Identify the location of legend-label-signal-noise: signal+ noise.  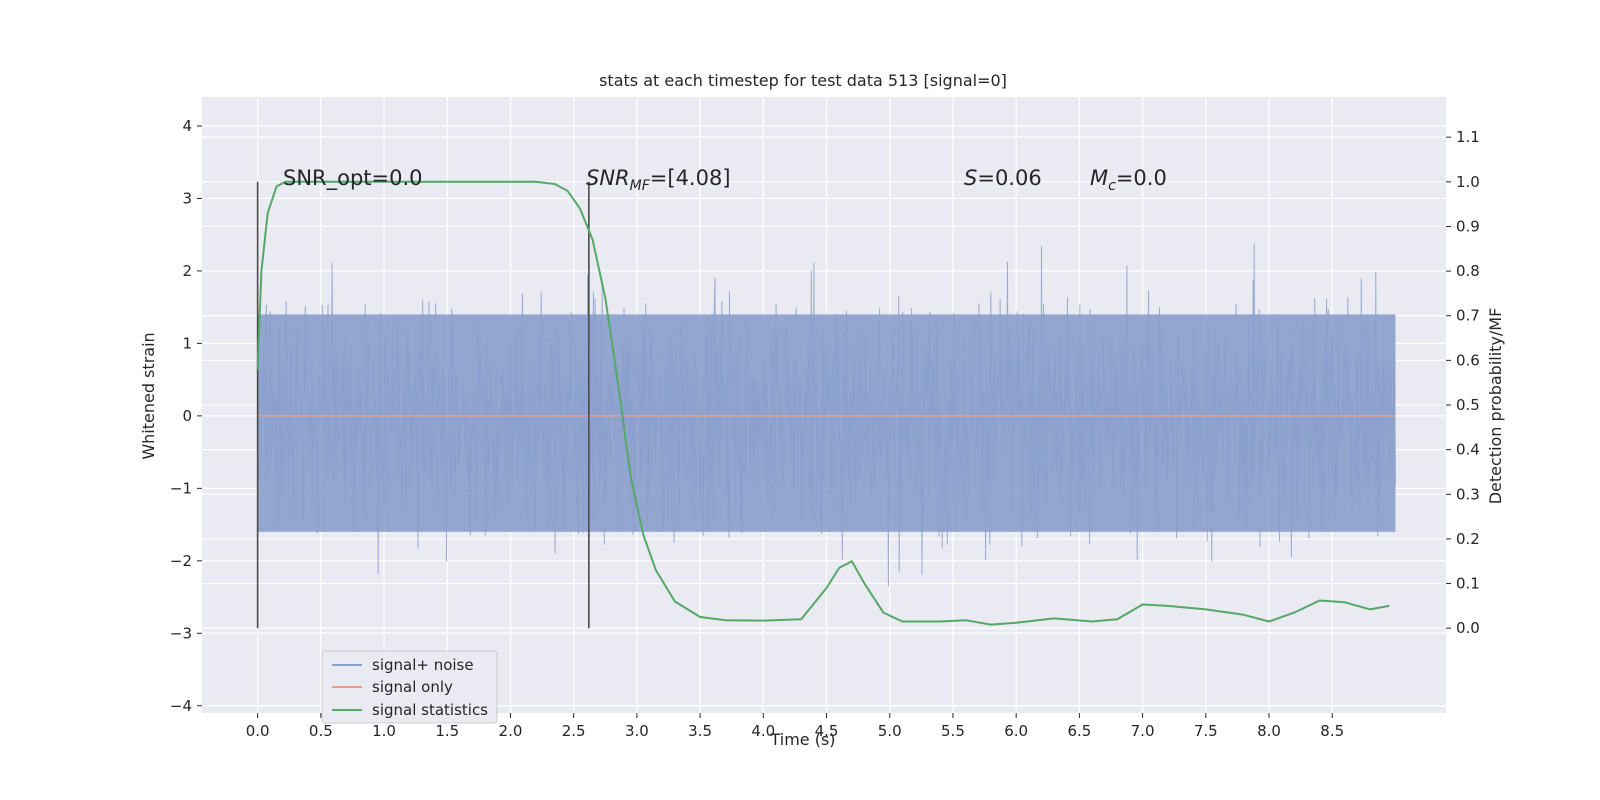
(423, 665).